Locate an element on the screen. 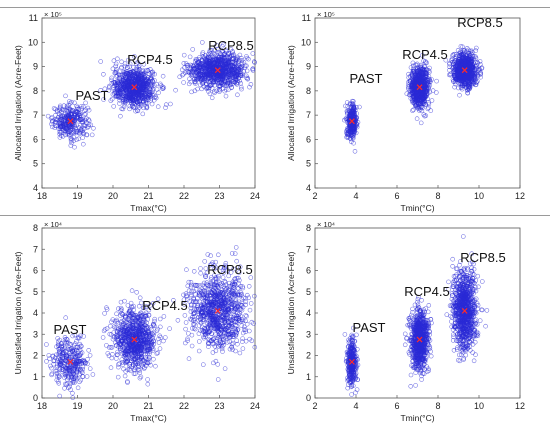  x-tick-label: 23 is located at coordinates (219, 196).